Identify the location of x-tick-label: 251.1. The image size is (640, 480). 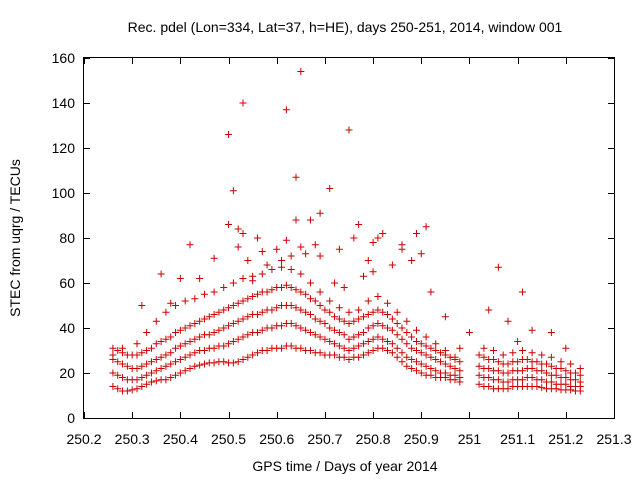
(517, 439).